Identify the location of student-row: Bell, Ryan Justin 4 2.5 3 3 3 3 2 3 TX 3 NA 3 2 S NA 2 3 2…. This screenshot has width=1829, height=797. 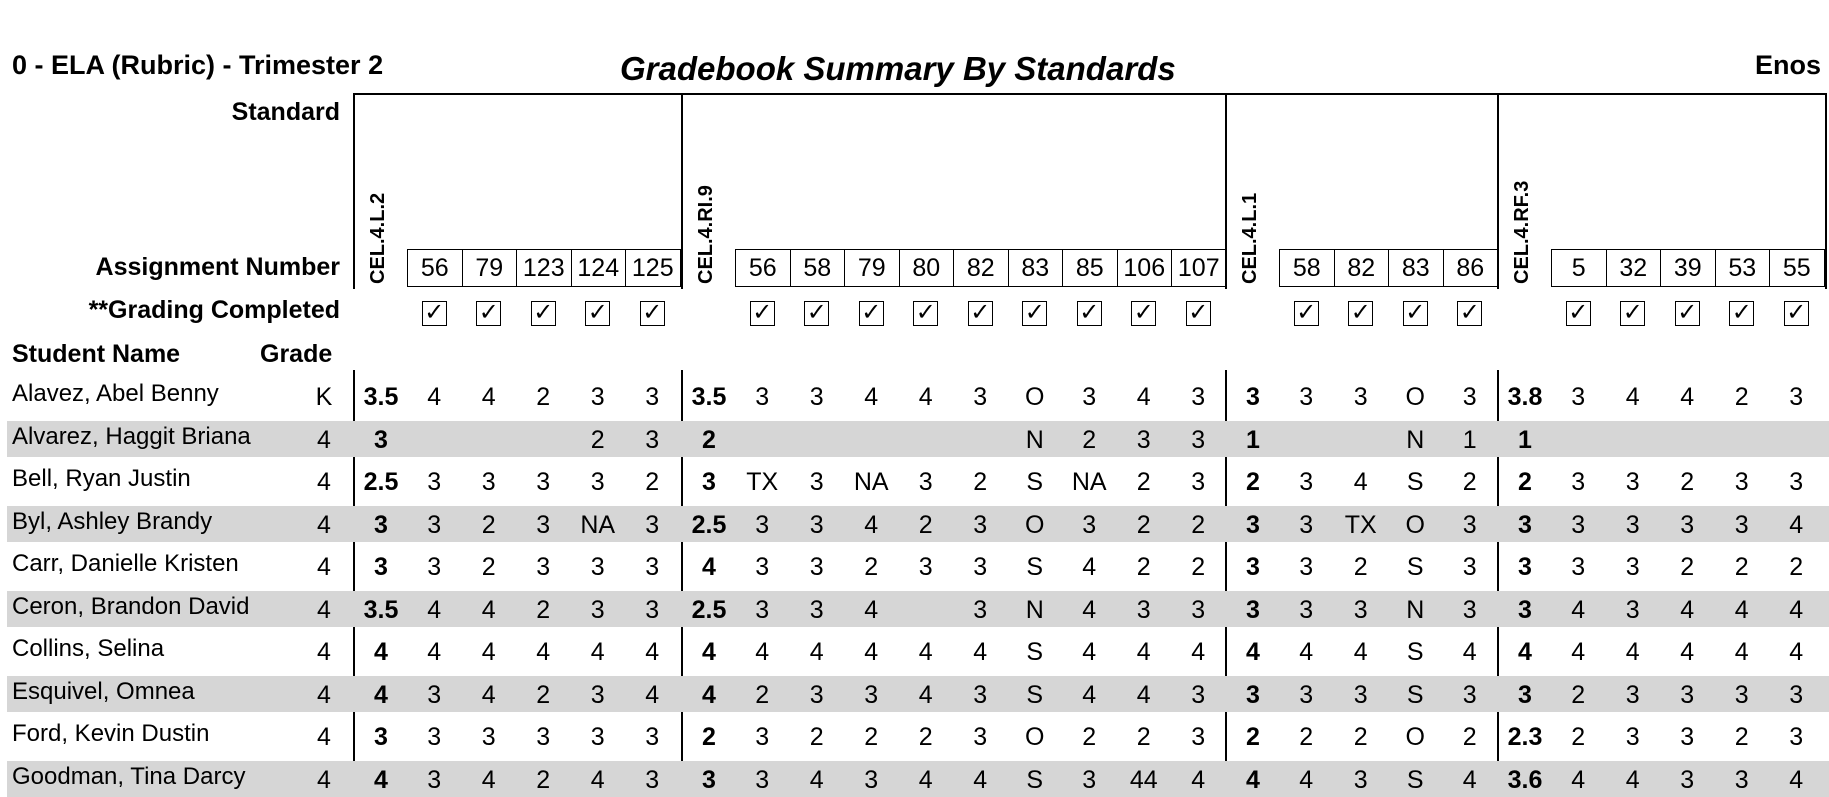
(918, 481).